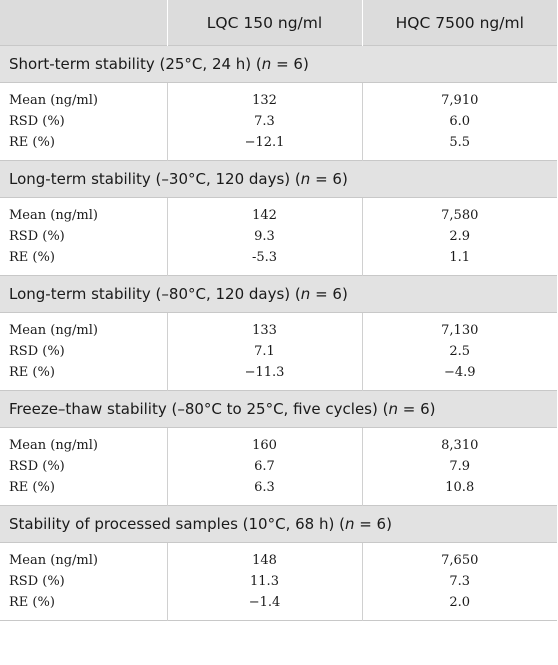  Describe the element at coordinates (265, 581) in the screenshot. I see `lqc-value: 11.3` at that location.